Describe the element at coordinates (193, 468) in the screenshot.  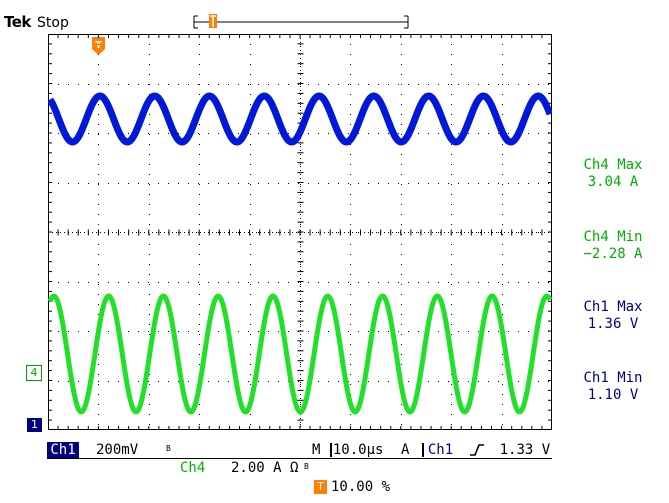
I see `ch4-label: Ch4` at that location.